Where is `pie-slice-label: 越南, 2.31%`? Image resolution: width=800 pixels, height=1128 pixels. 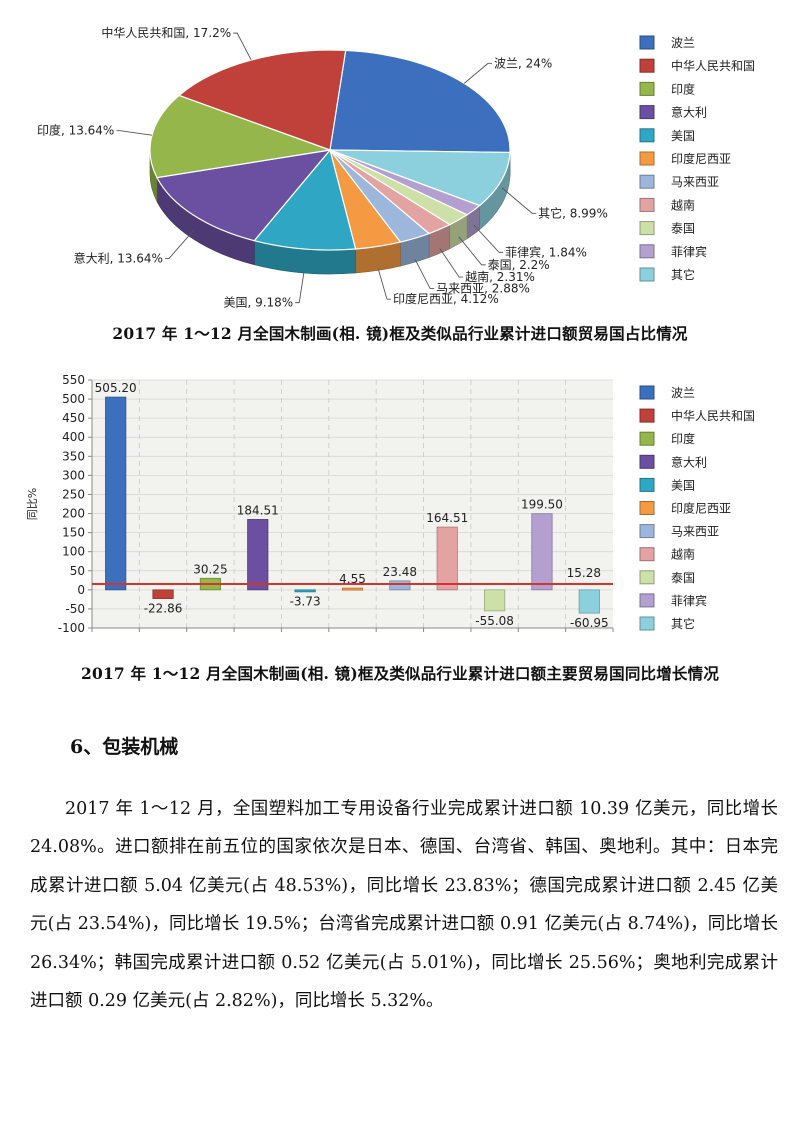 pie-slice-label: 越南, 2.31% is located at coordinates (500, 276).